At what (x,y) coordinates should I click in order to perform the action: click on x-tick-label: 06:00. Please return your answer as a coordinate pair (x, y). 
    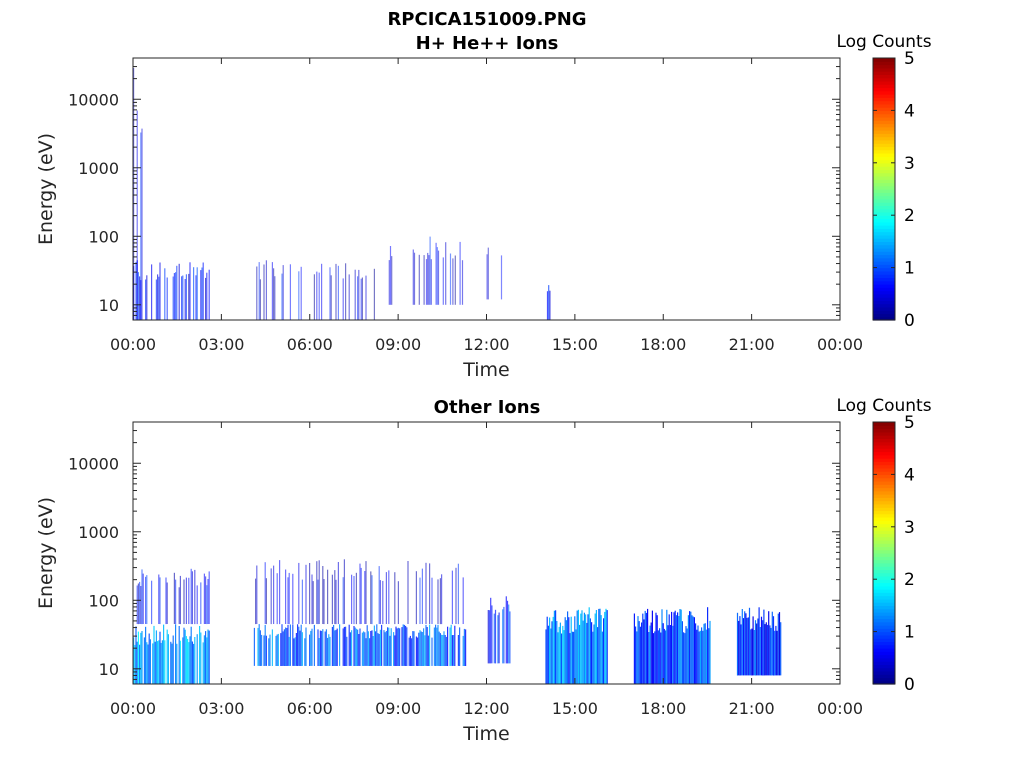
    Looking at the image, I should click on (310, 708).